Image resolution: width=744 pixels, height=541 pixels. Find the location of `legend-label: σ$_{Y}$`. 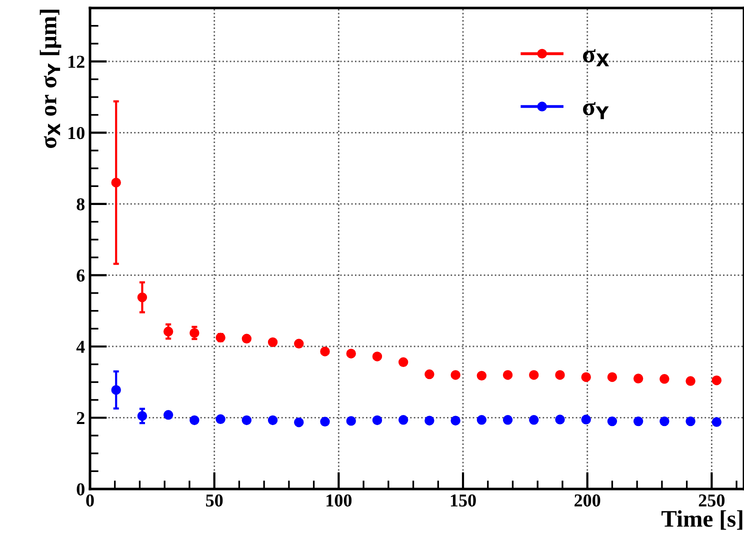

legend-label: σ$_{Y}$ is located at coordinates (596, 111).